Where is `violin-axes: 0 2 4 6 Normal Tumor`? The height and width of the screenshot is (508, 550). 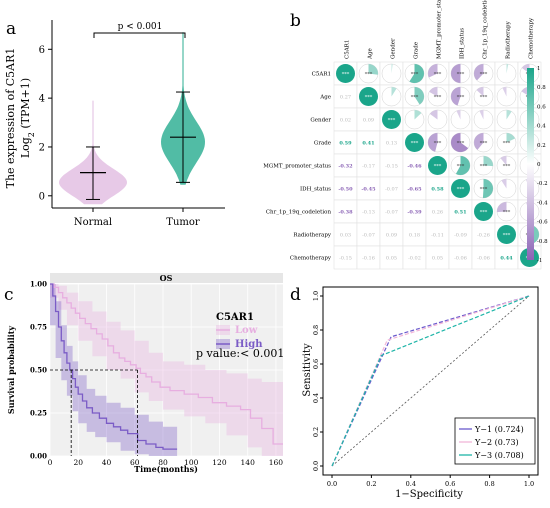 violin-axes: 0 2 4 6 Normal Tumor is located at coordinates (132, 124).